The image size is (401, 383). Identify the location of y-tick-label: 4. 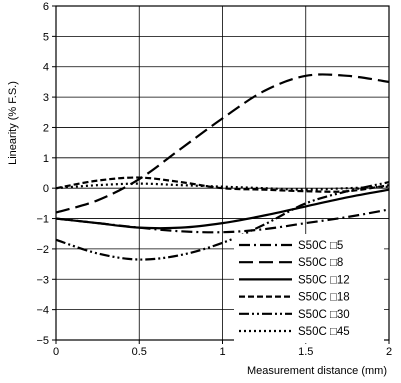
(46, 68).